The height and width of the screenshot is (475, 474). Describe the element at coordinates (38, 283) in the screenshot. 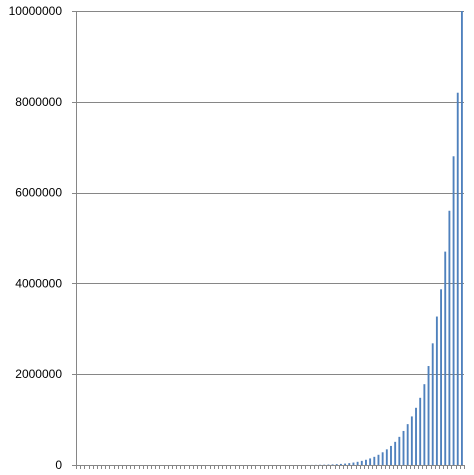

I see `y-tick-label: 4000000` at that location.